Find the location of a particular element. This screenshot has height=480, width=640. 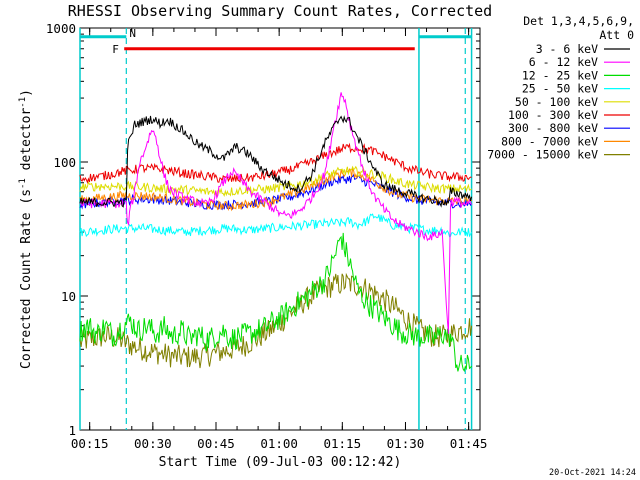

y-label-sup1: -1 is located at coordinates (23, 183).